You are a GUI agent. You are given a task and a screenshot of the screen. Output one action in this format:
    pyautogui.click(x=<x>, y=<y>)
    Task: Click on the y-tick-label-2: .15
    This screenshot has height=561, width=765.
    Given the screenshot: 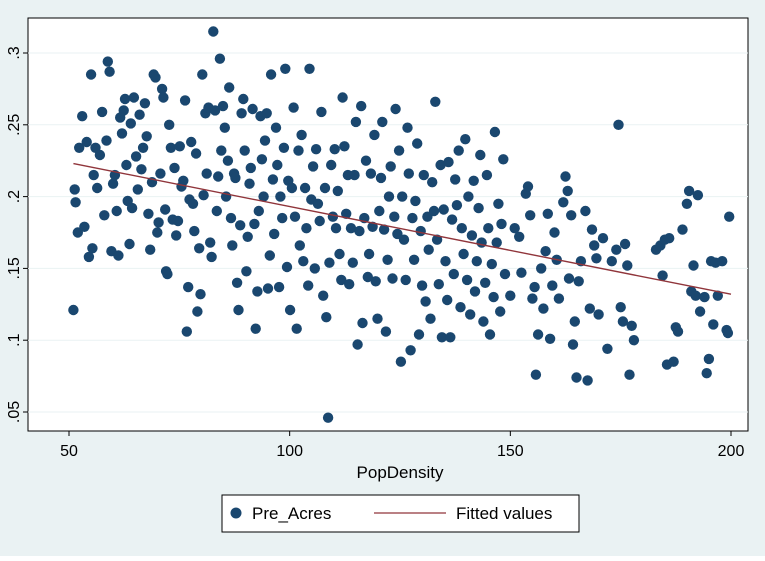 What is the action you would take?
    pyautogui.click(x=14, y=268)
    